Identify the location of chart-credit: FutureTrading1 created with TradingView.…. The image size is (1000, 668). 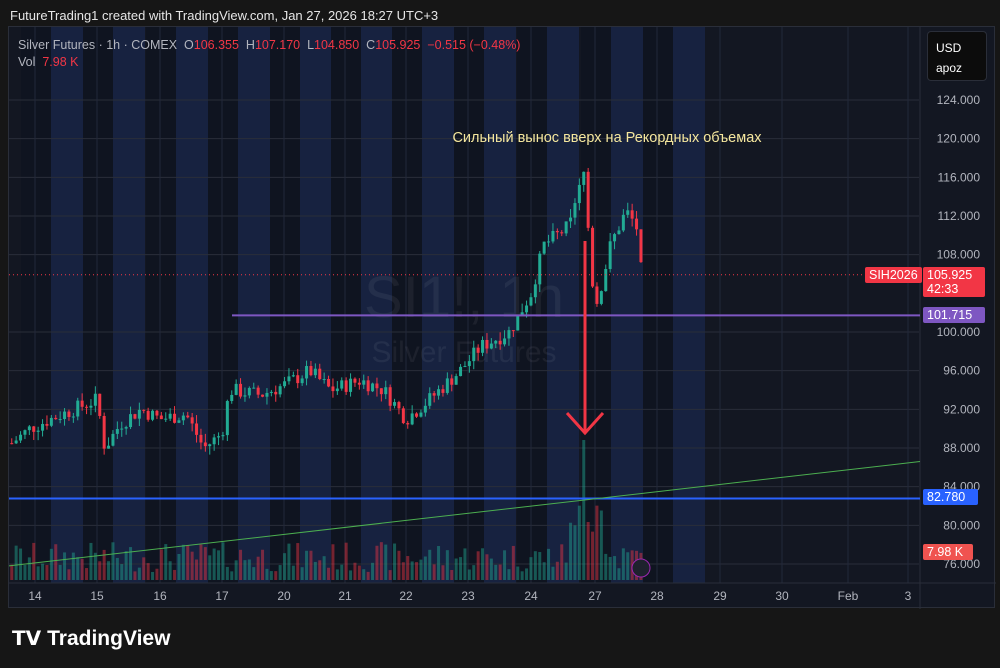
(224, 15).